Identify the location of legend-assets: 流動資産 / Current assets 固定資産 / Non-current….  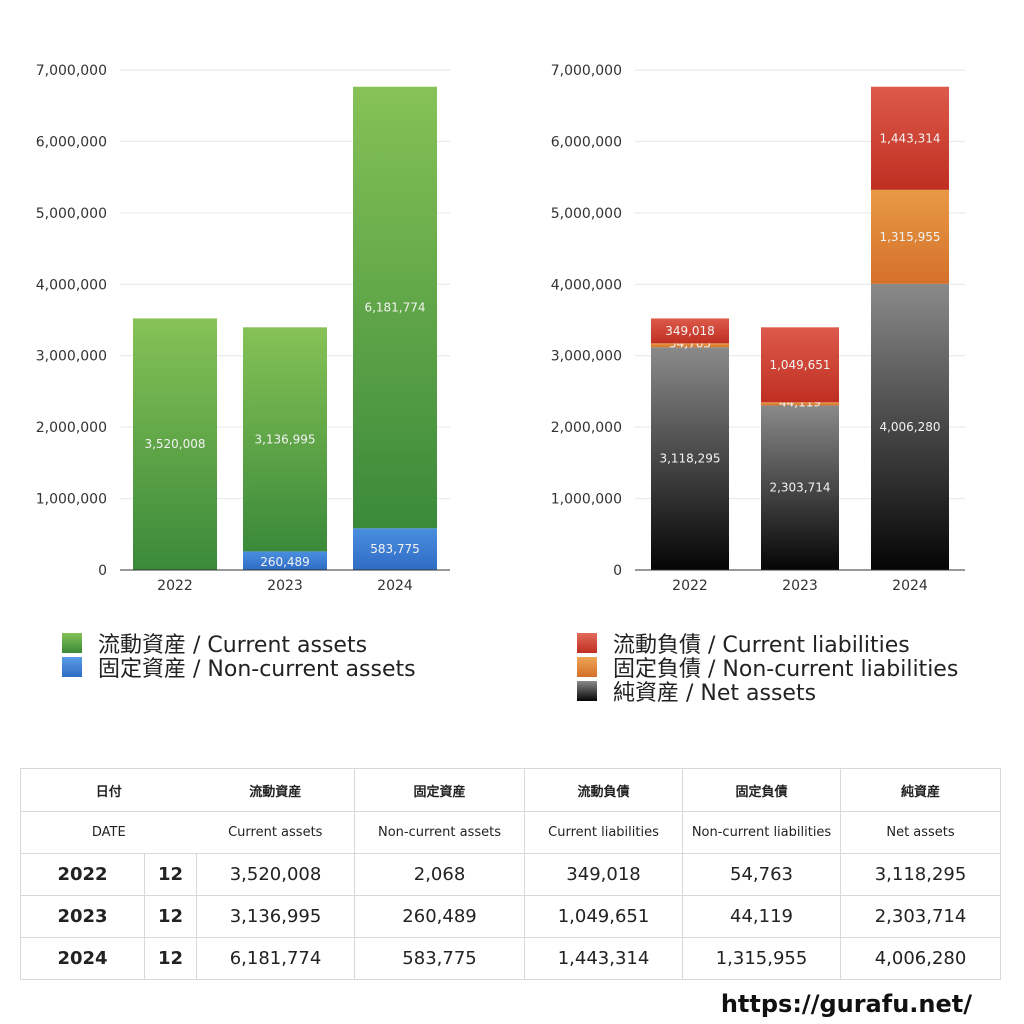
(239, 656).